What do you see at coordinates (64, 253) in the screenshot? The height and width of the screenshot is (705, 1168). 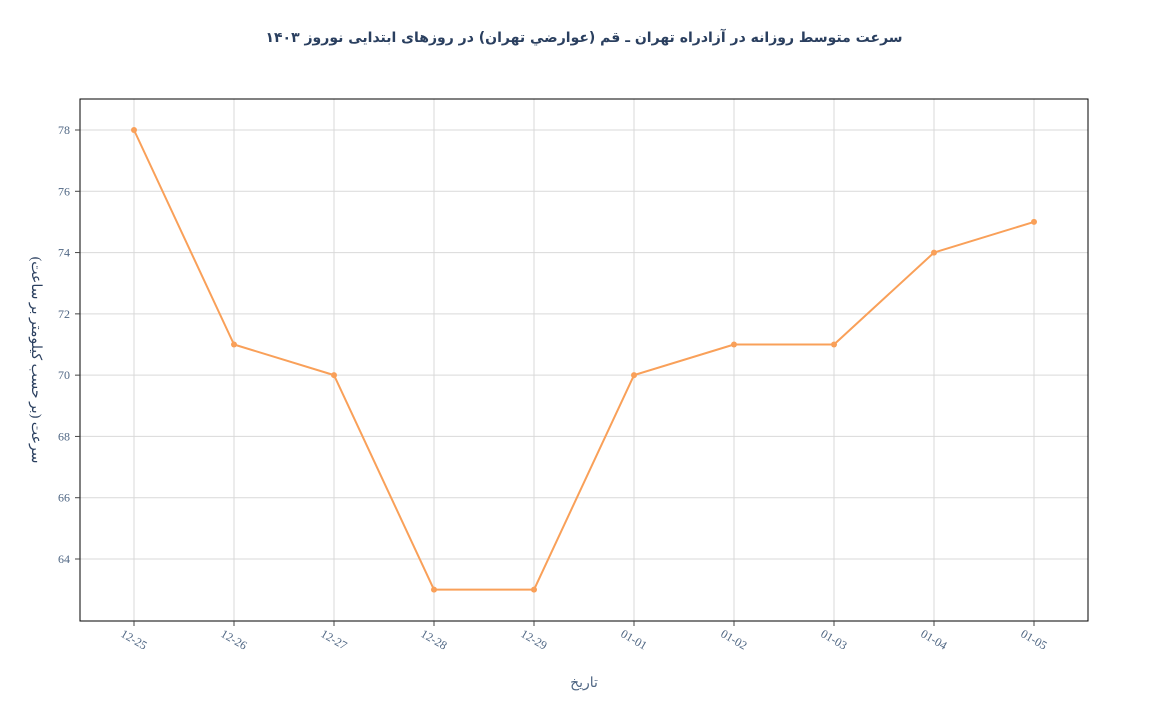 I see `y-tick-label: 74` at bounding box center [64, 253].